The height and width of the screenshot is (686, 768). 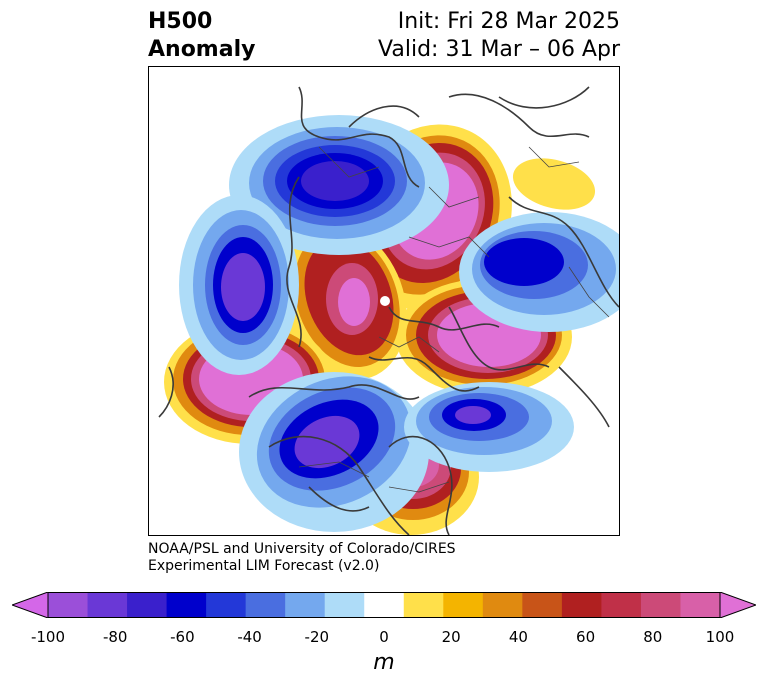 What do you see at coordinates (182, 637) in the screenshot?
I see `colorbar-tick-label: -60` at bounding box center [182, 637].